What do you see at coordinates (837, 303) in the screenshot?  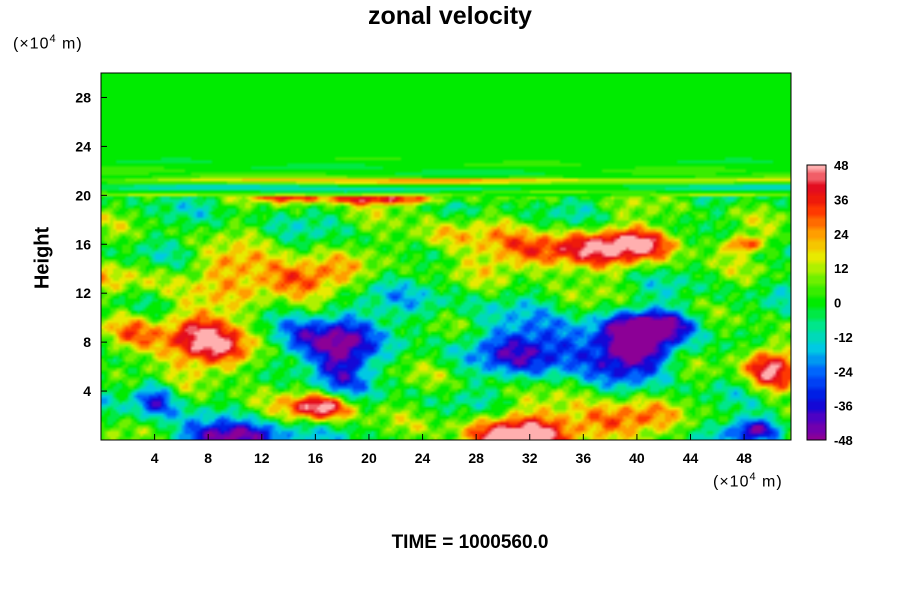 I see `colorbar-tick-label: 0` at bounding box center [837, 303].